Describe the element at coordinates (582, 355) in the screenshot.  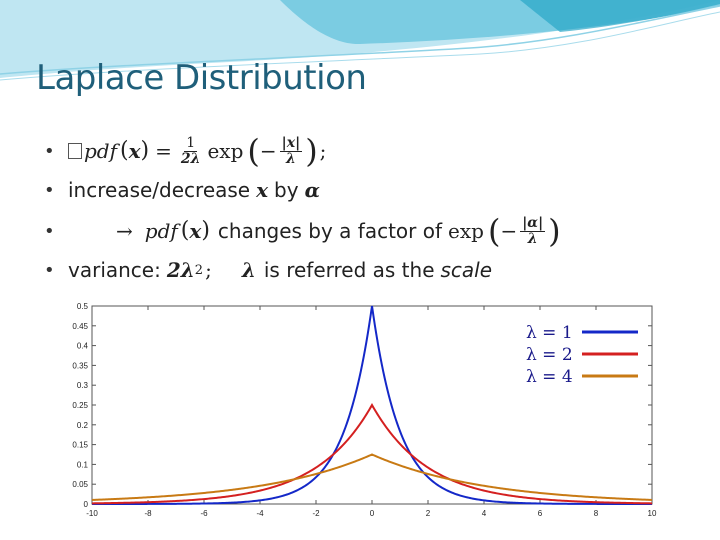
I see `chart-legend: λ = 1λ = 2λ = 4` at that location.